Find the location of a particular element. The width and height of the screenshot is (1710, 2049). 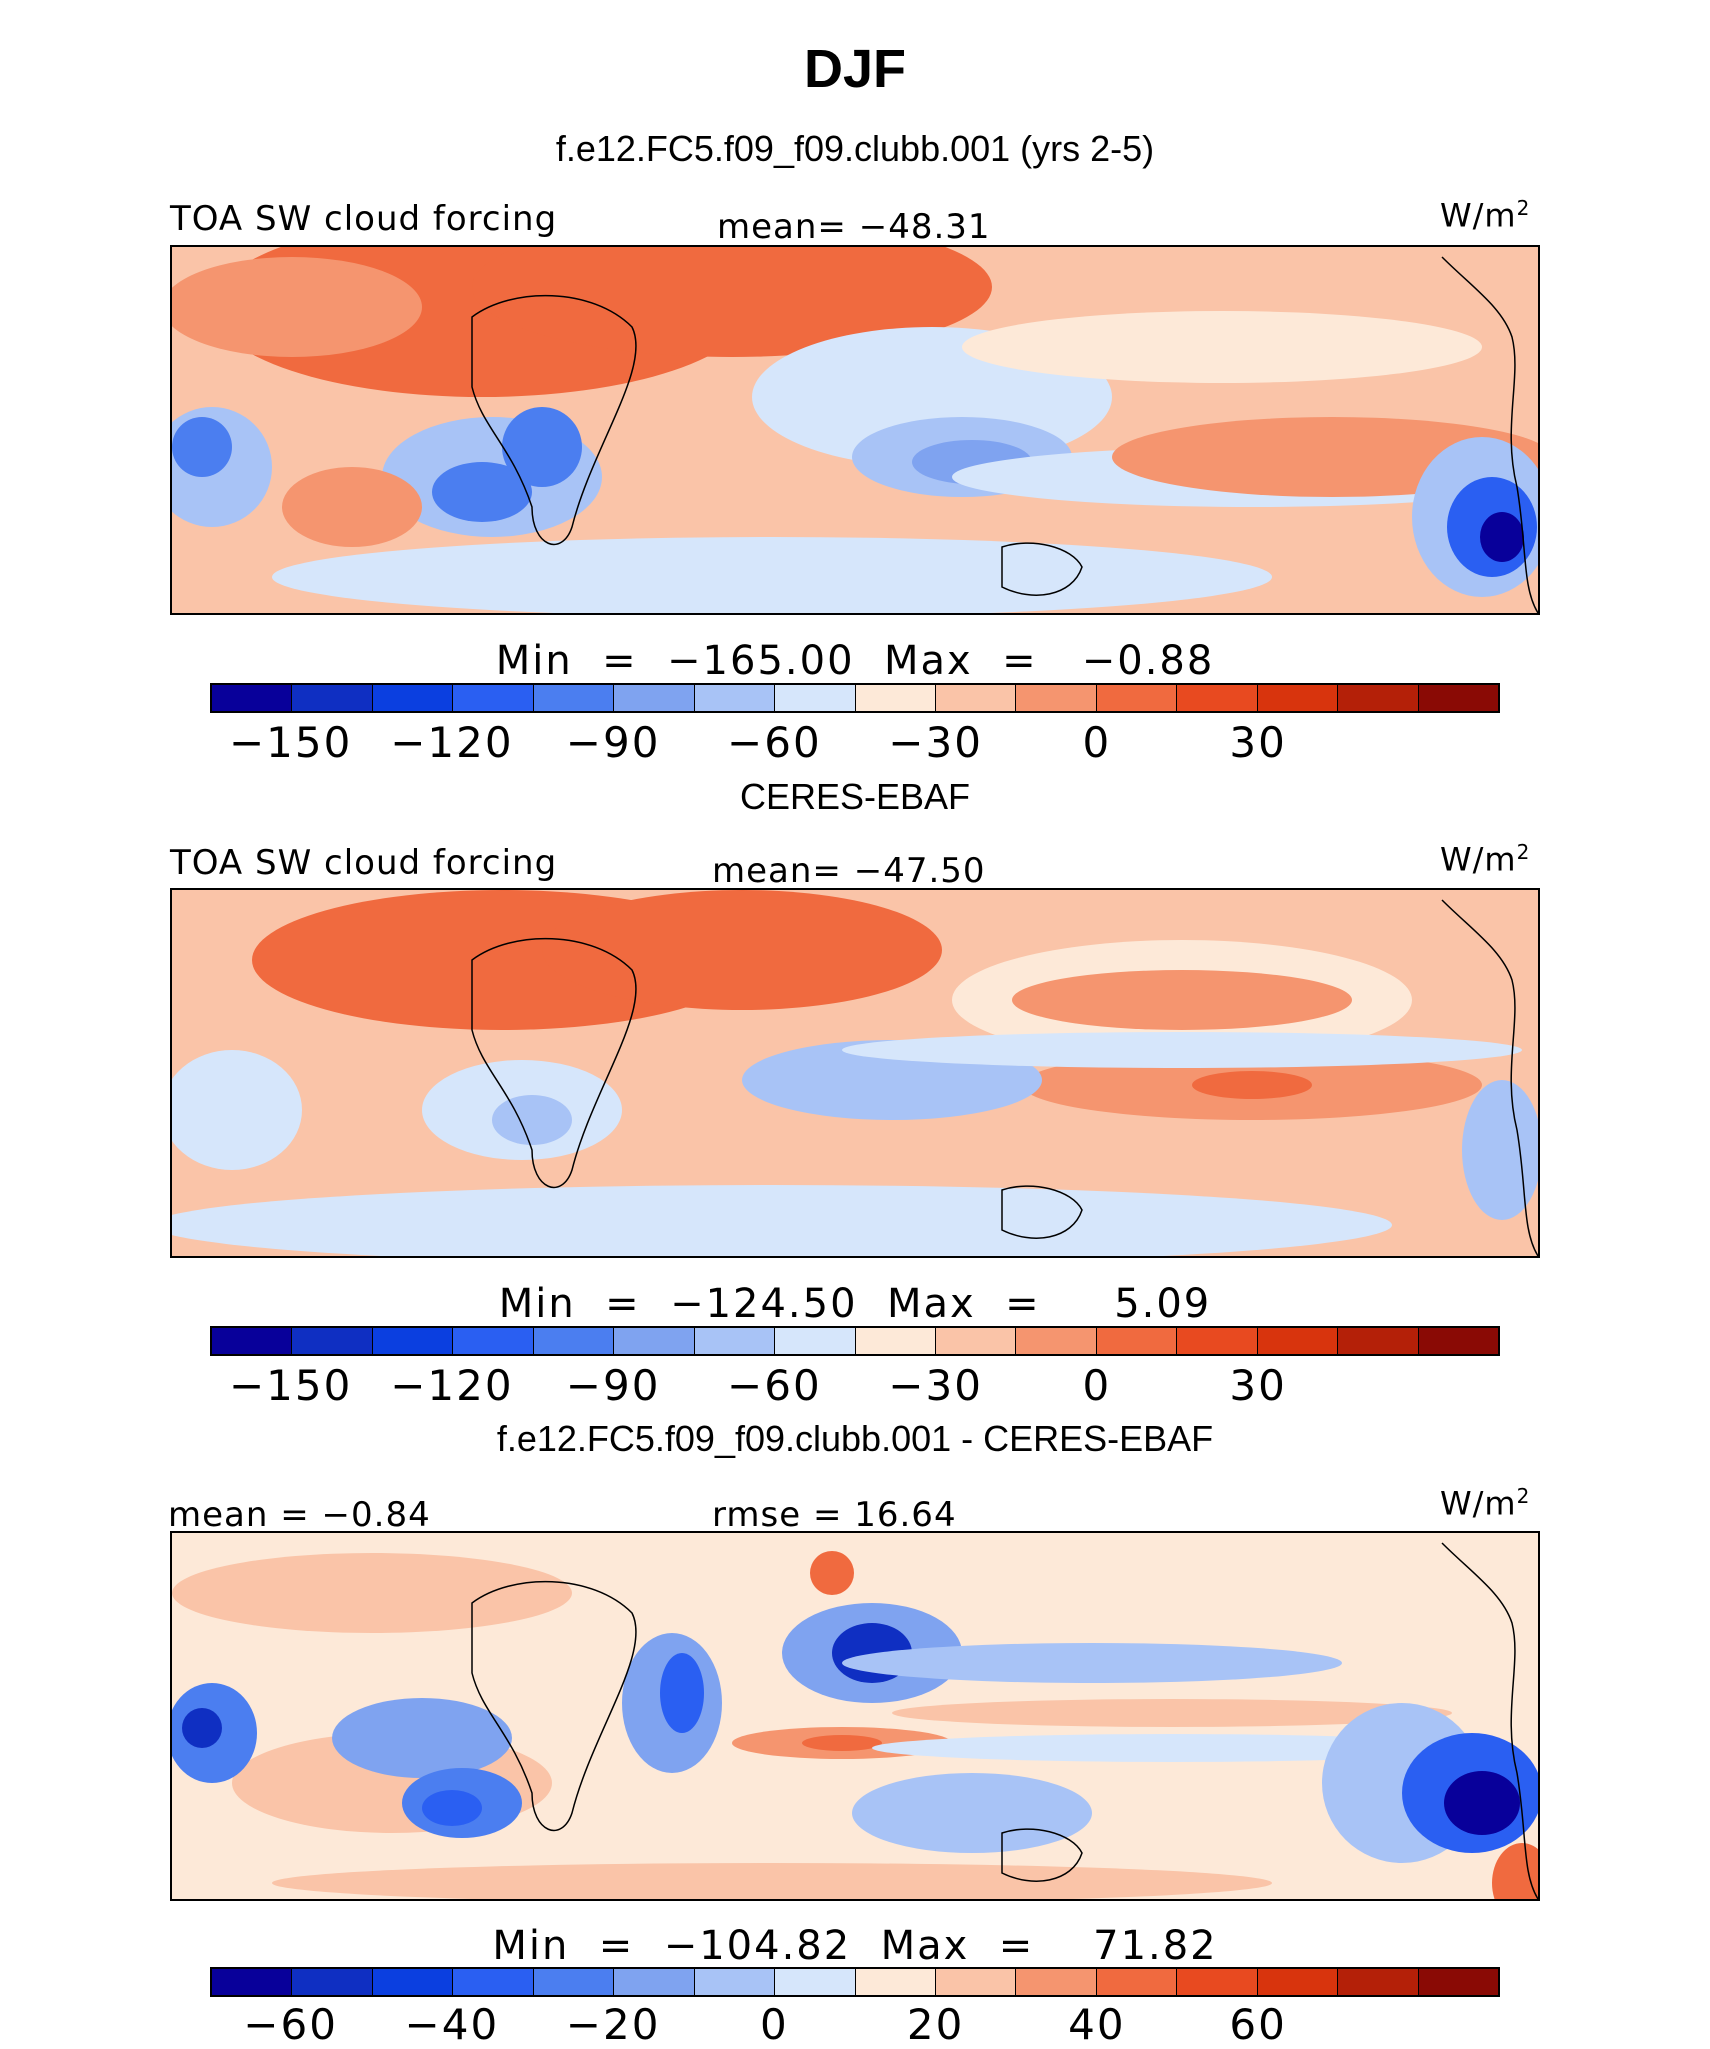

panel-2-colorbar-tick-label: −60 is located at coordinates (774, 1385).